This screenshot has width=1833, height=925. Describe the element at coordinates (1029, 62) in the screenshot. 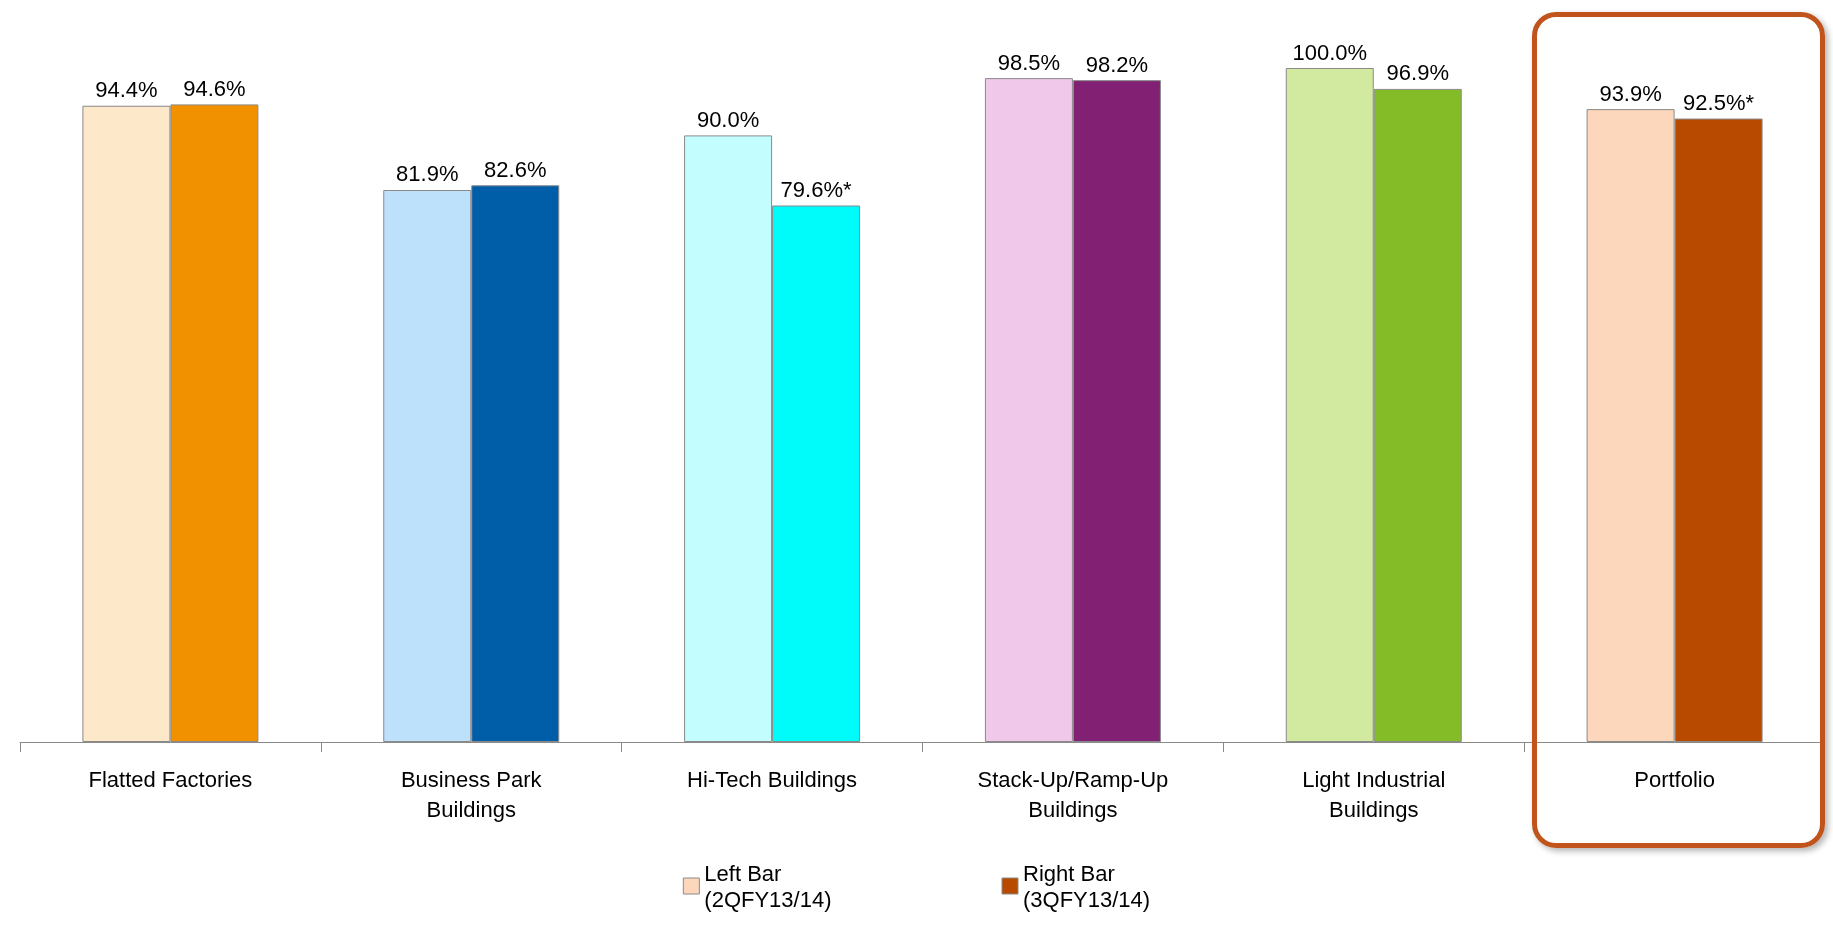

I see `data-label: 98.5%` at that location.